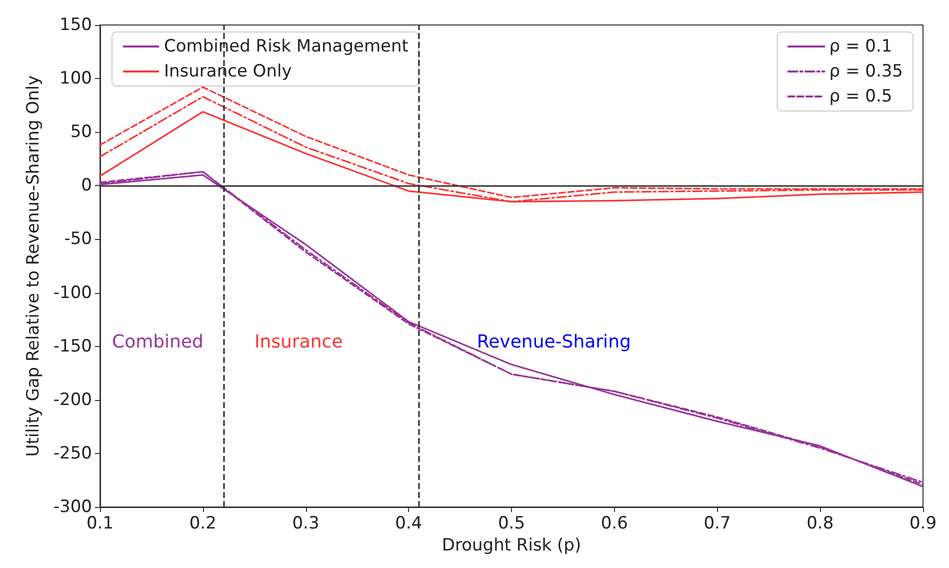  What do you see at coordinates (286, 46) in the screenshot?
I see `annotation: Combined Risk Management` at bounding box center [286, 46].